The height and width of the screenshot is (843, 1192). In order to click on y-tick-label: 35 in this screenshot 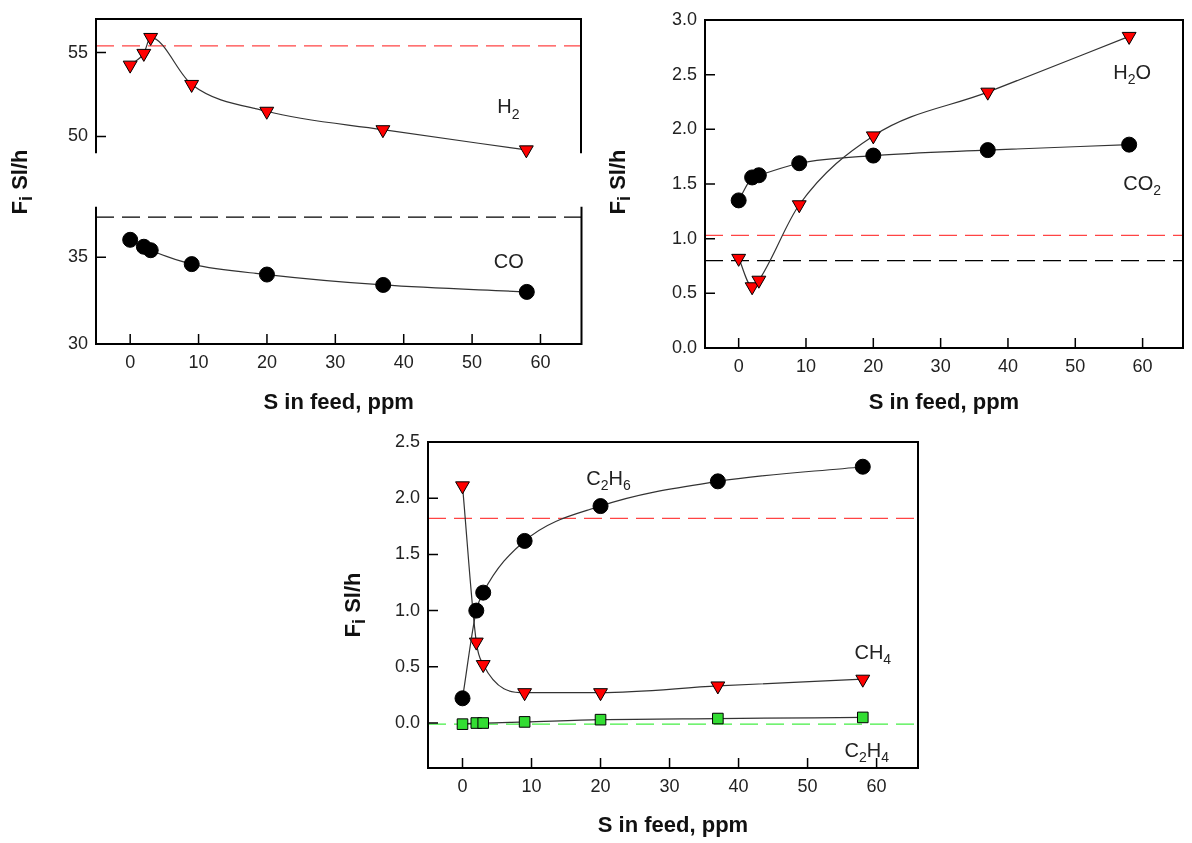, I will do `click(77, 256)`.